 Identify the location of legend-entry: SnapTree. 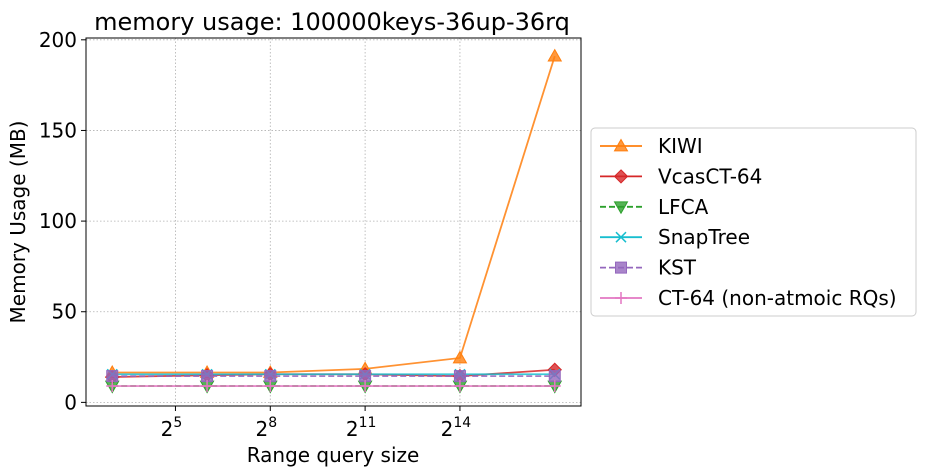
(675, 237).